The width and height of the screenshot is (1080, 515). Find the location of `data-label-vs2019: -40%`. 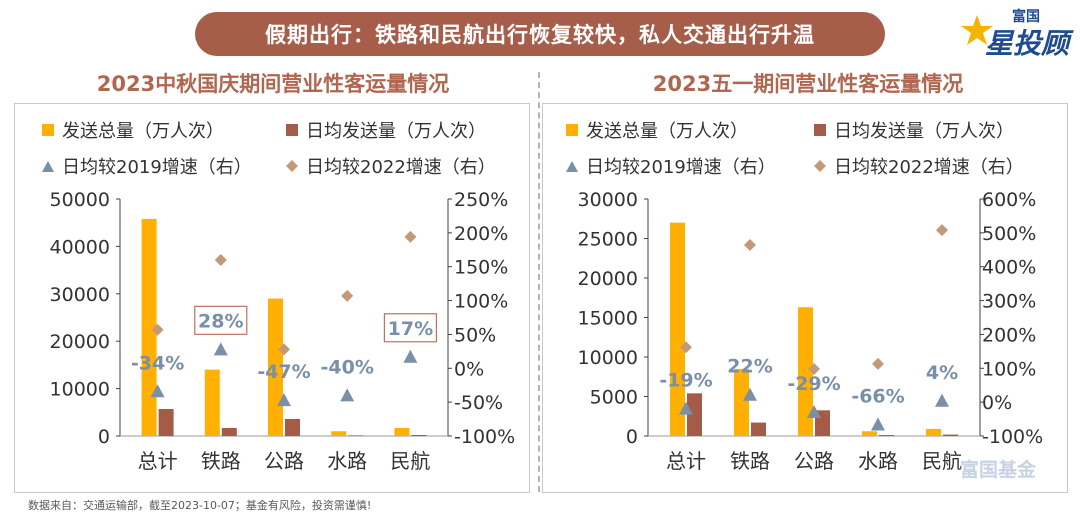

data-label-vs2019: -40% is located at coordinates (347, 367).